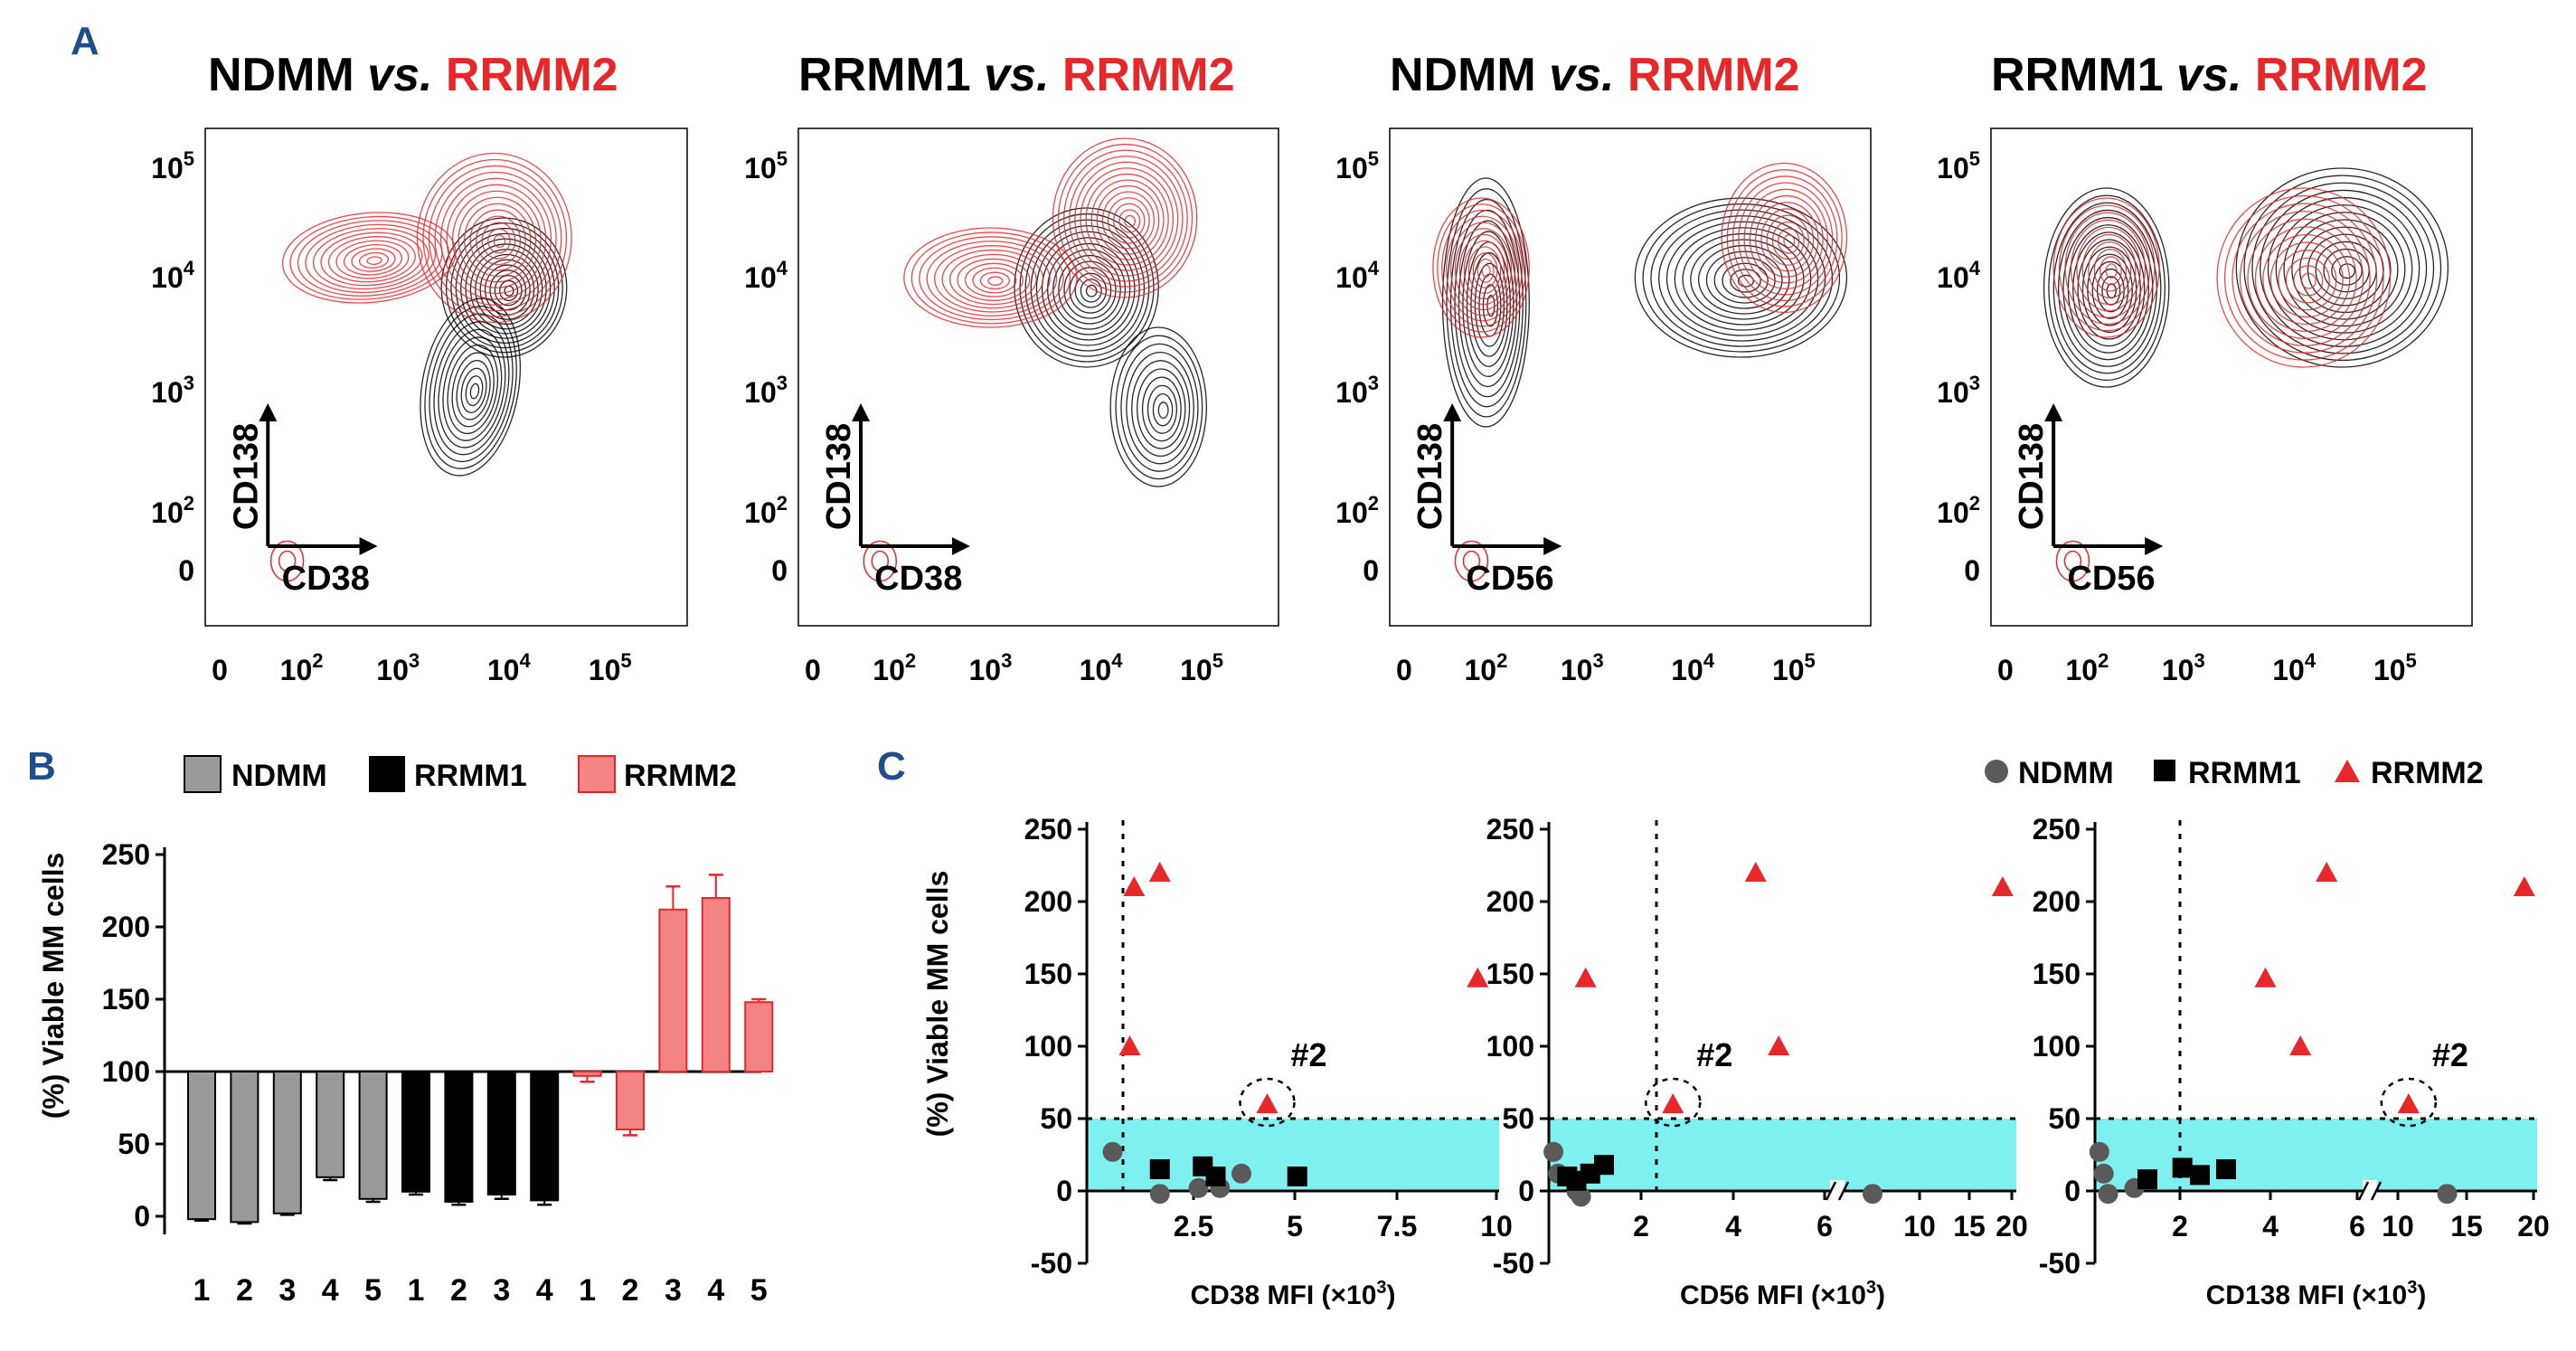  Describe the element at coordinates (1782, 1155) in the screenshot. I see `highlight-band` at that location.